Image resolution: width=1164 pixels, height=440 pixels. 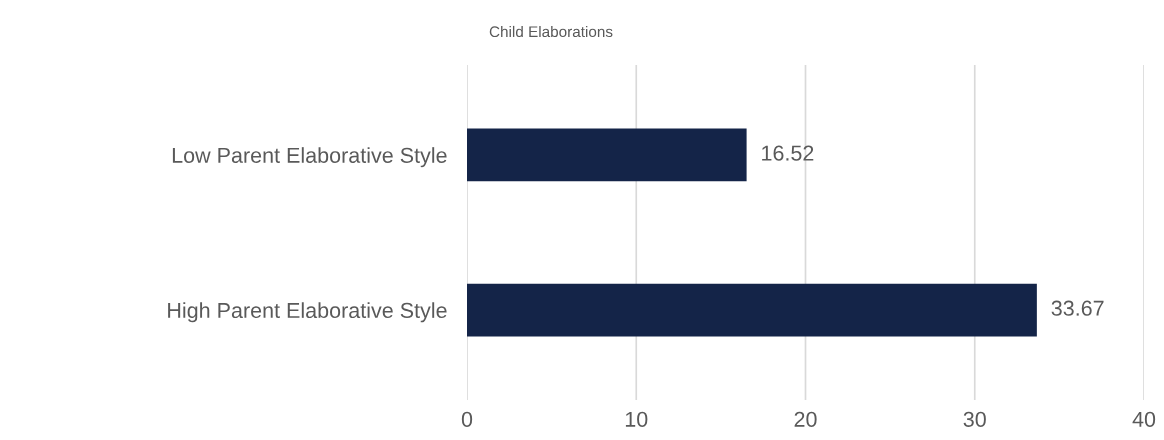 I want to click on data-label: 16.52, so click(x=788, y=153).